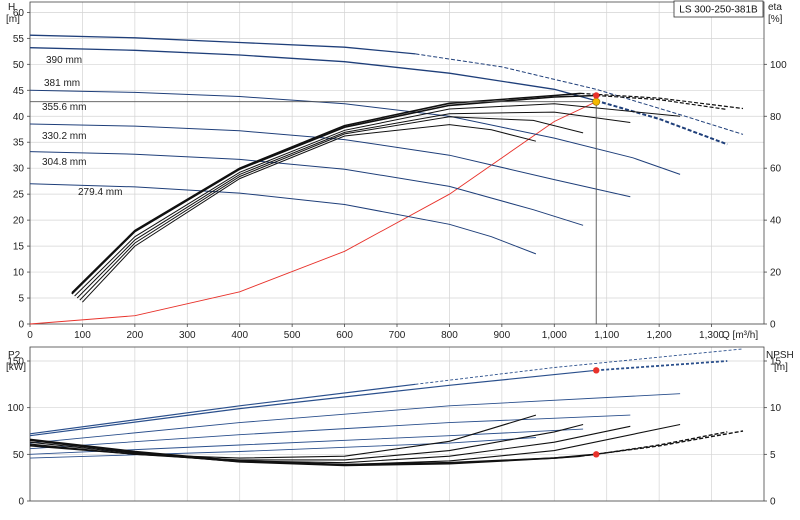 The height and width of the screenshot is (520, 800). Describe the element at coordinates (64, 162) in the screenshot. I see `impeller-diameter-label: 304.8 mm` at that location.